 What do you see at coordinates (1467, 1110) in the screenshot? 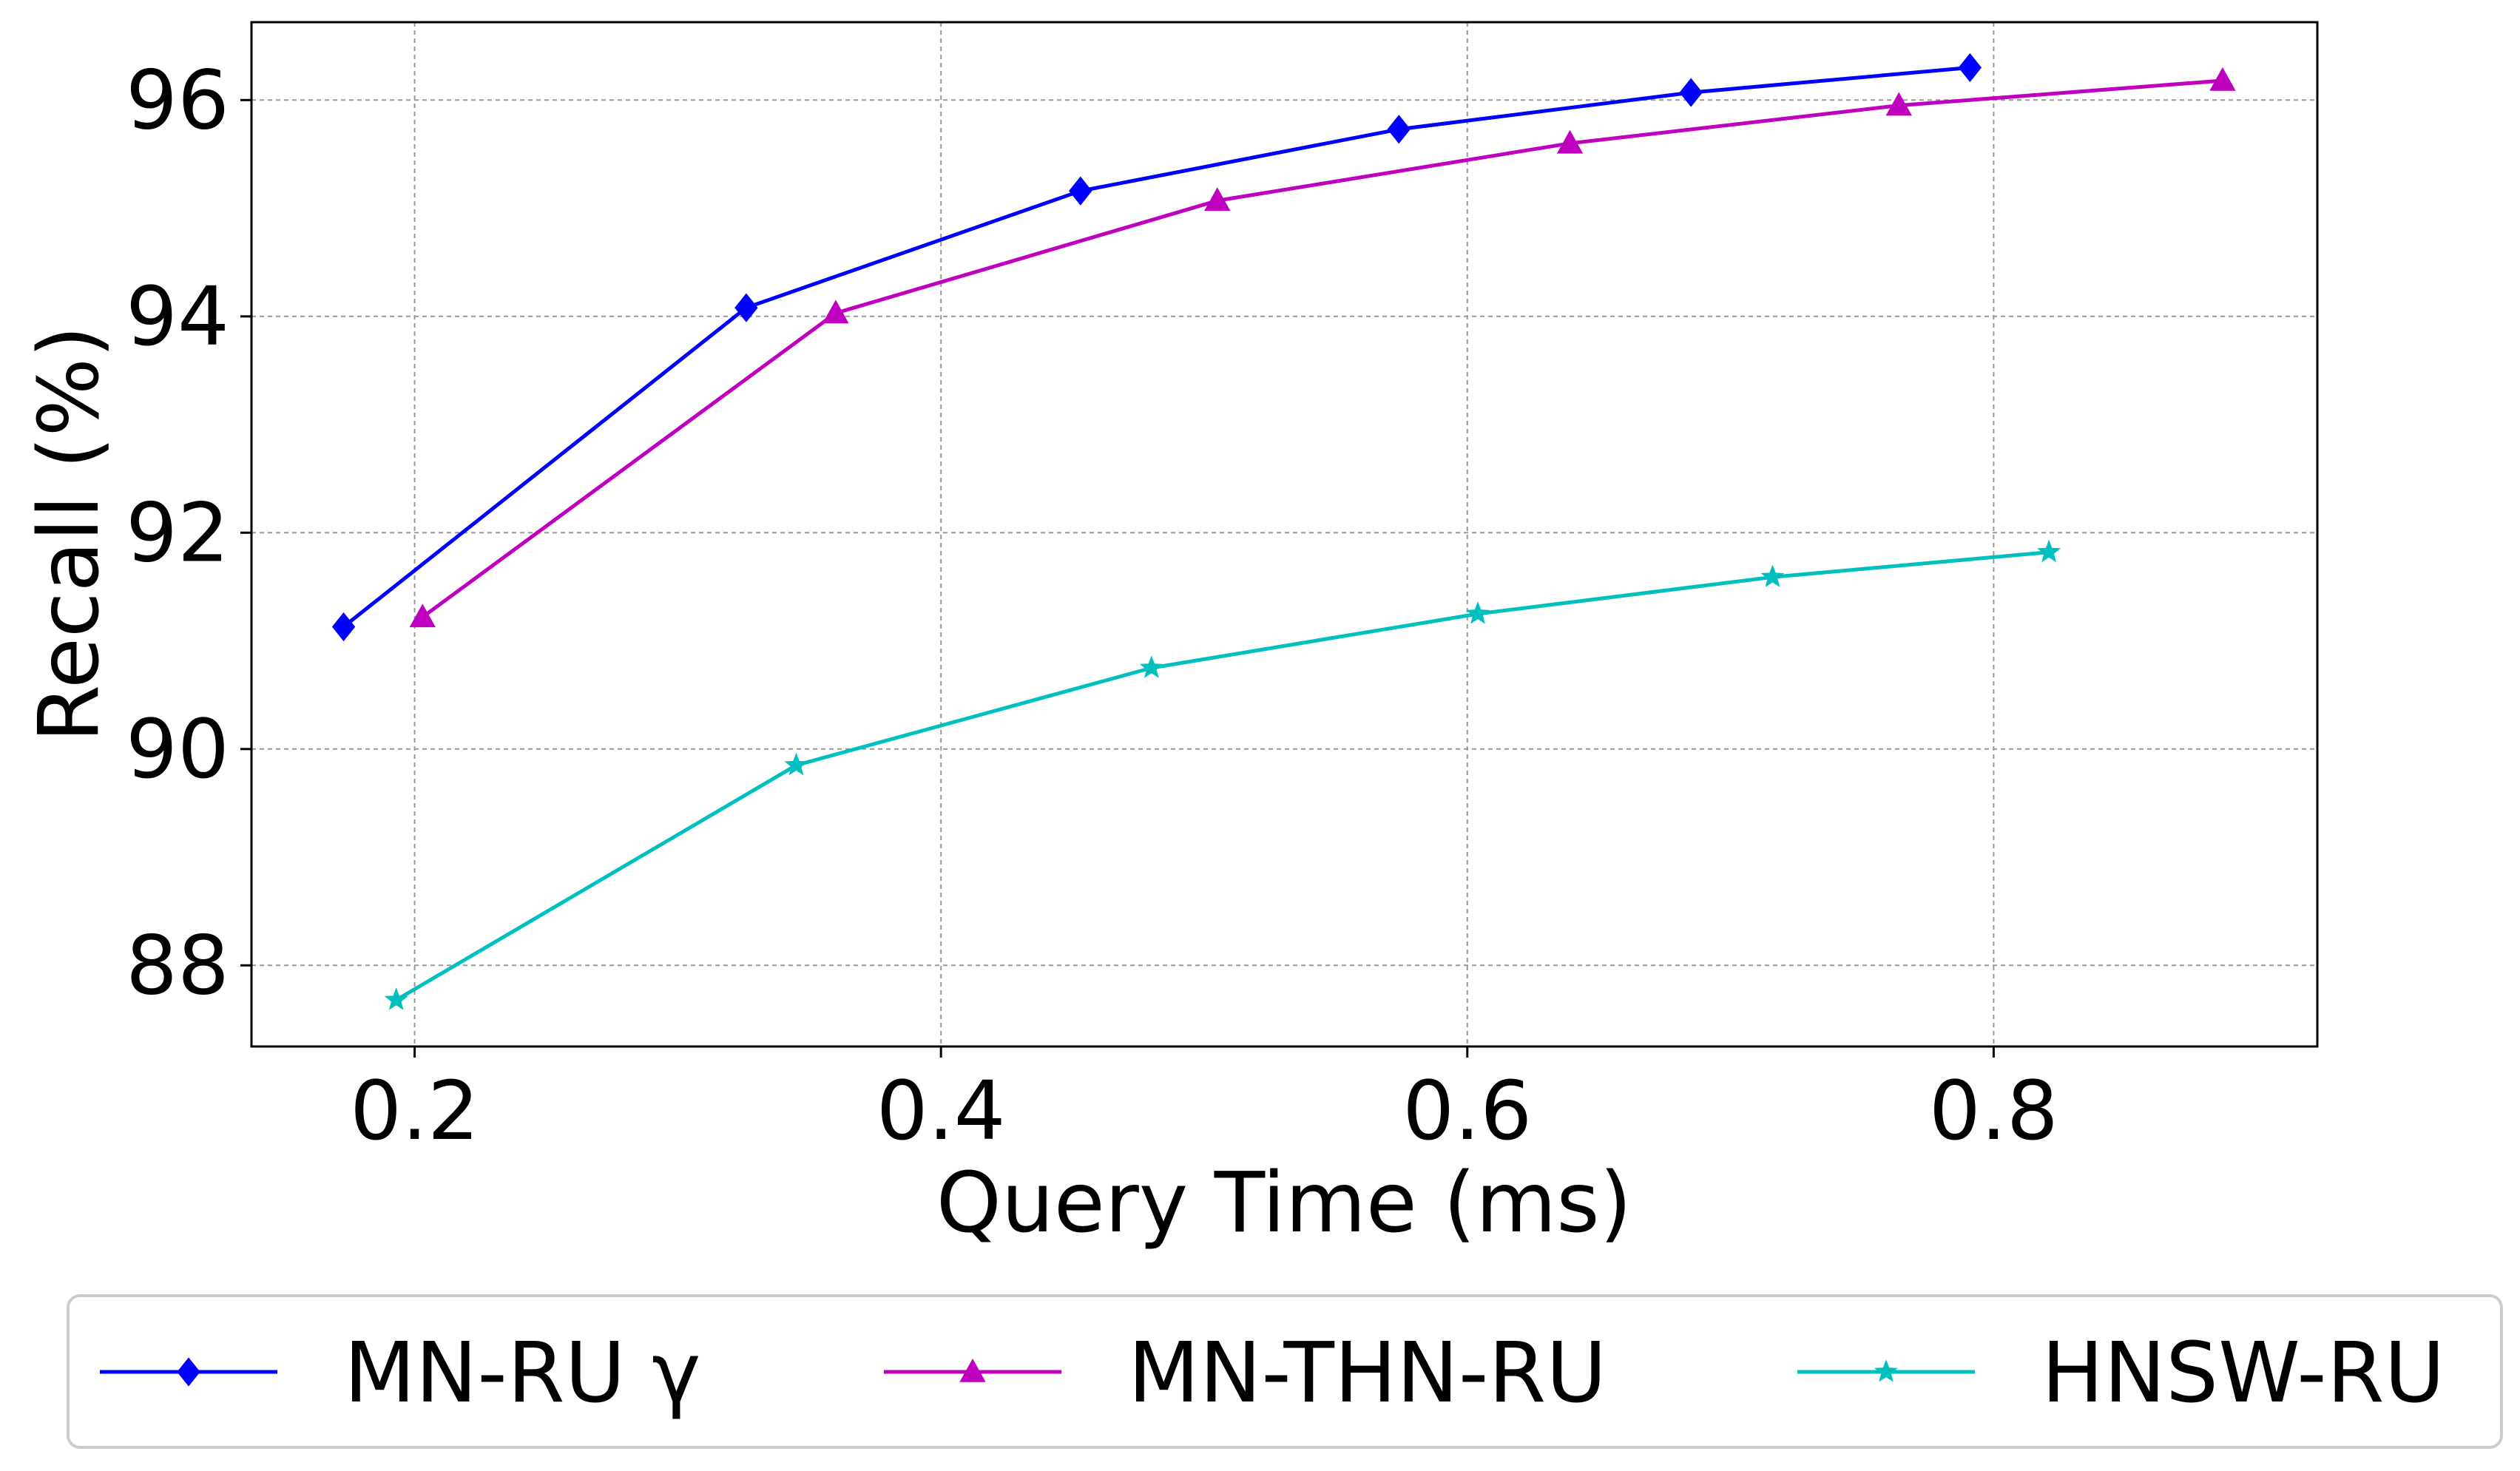
I see `x-tick-label: 0.6` at bounding box center [1467, 1110].